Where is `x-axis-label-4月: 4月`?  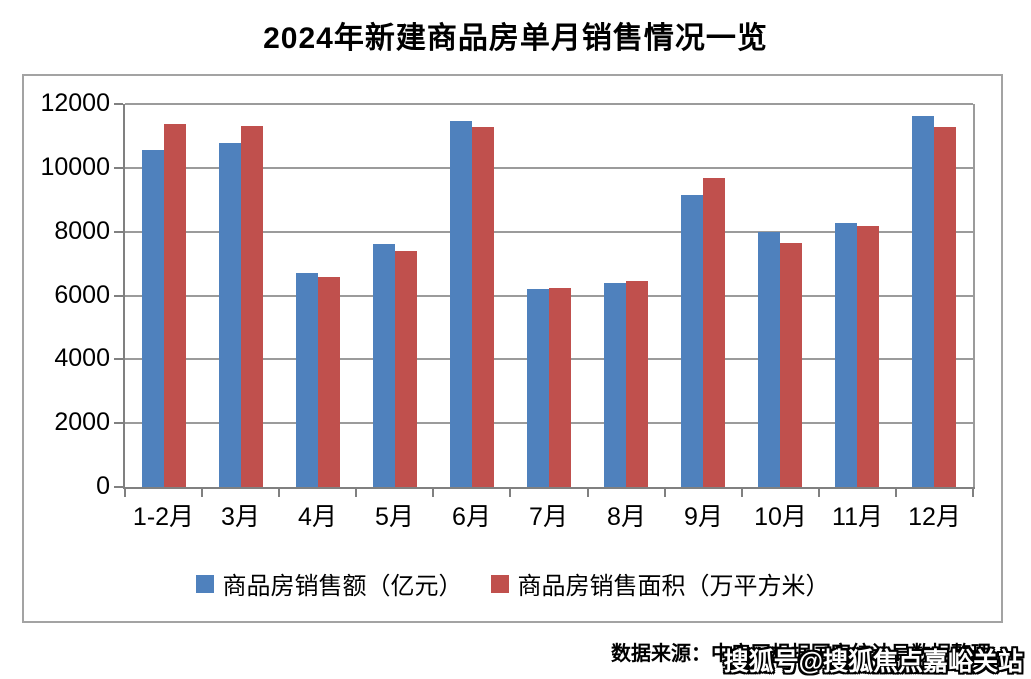
x-axis-label-4月: 4月 is located at coordinates (317, 517).